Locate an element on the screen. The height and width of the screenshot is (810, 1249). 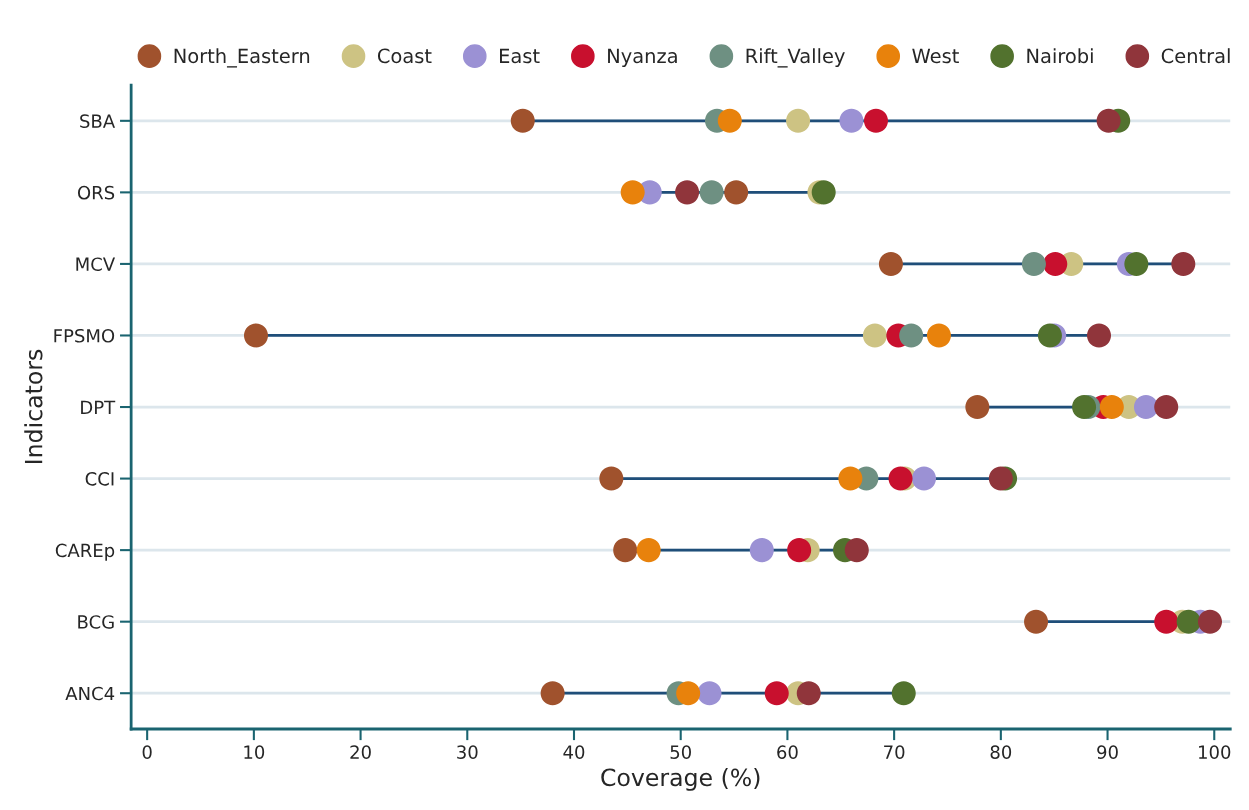
x-tick-label: 100 is located at coordinates (1215, 752).